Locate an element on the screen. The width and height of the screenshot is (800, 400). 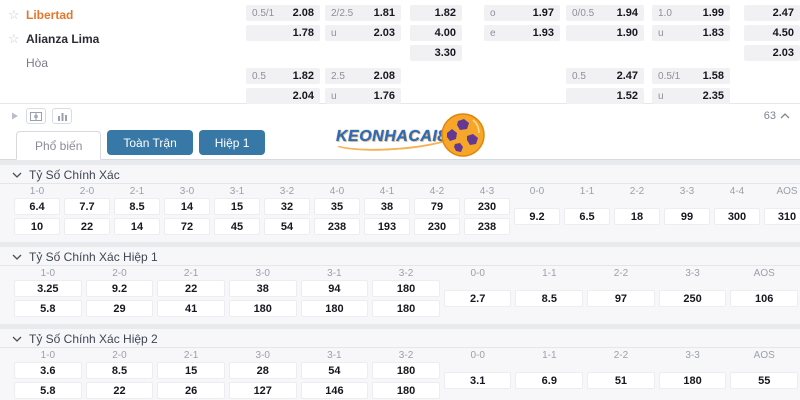
score-odds-cell: 6.5 is located at coordinates (587, 216).